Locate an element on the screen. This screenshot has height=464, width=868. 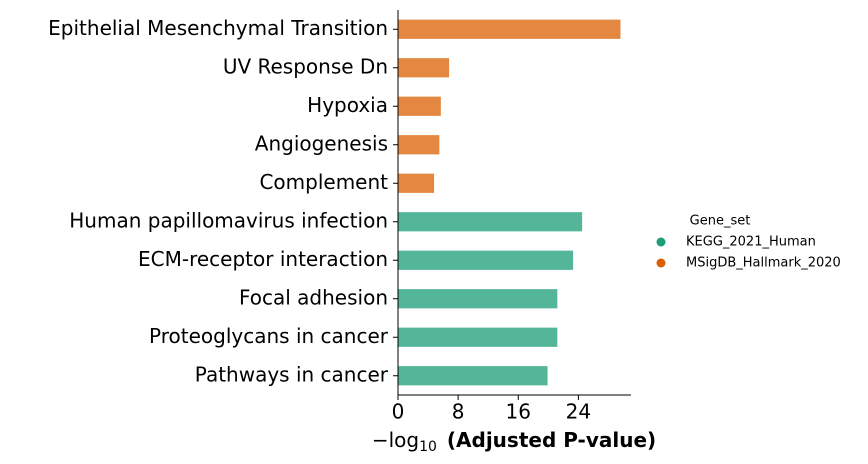
y-tick-label: Human papillomavirus infection is located at coordinates (228, 220).